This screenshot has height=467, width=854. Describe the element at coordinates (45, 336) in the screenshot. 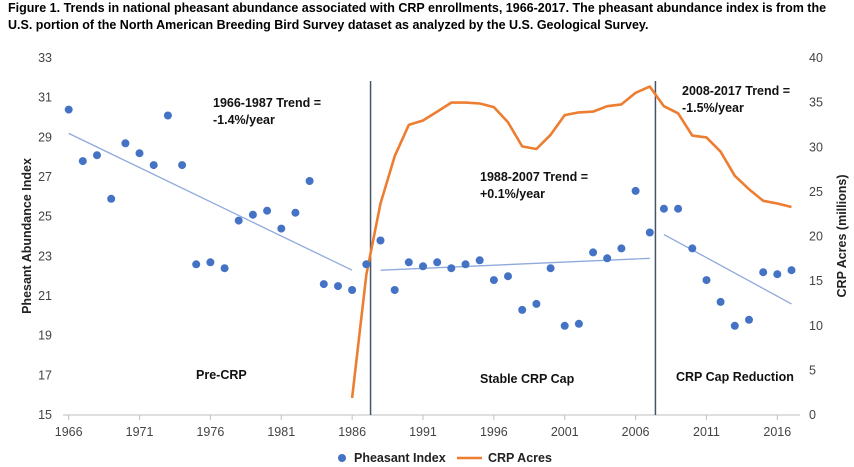

I see `y-left-tick-label: 19` at that location.